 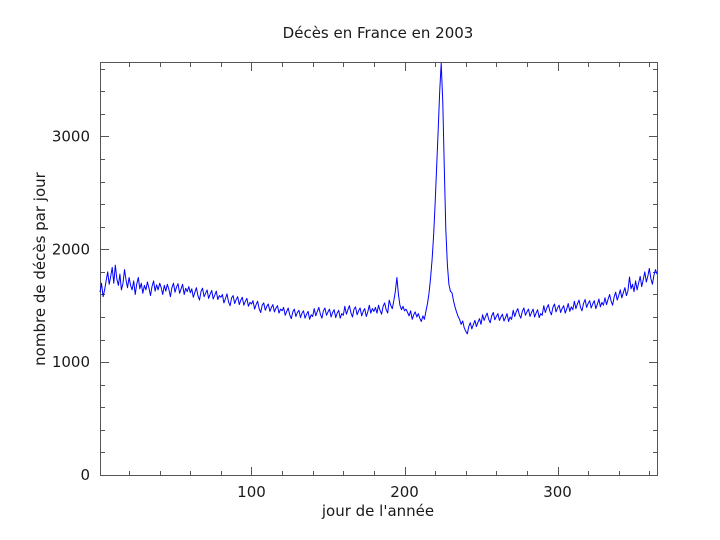 I want to click on y-tick-label: 2000, so click(x=71, y=249).